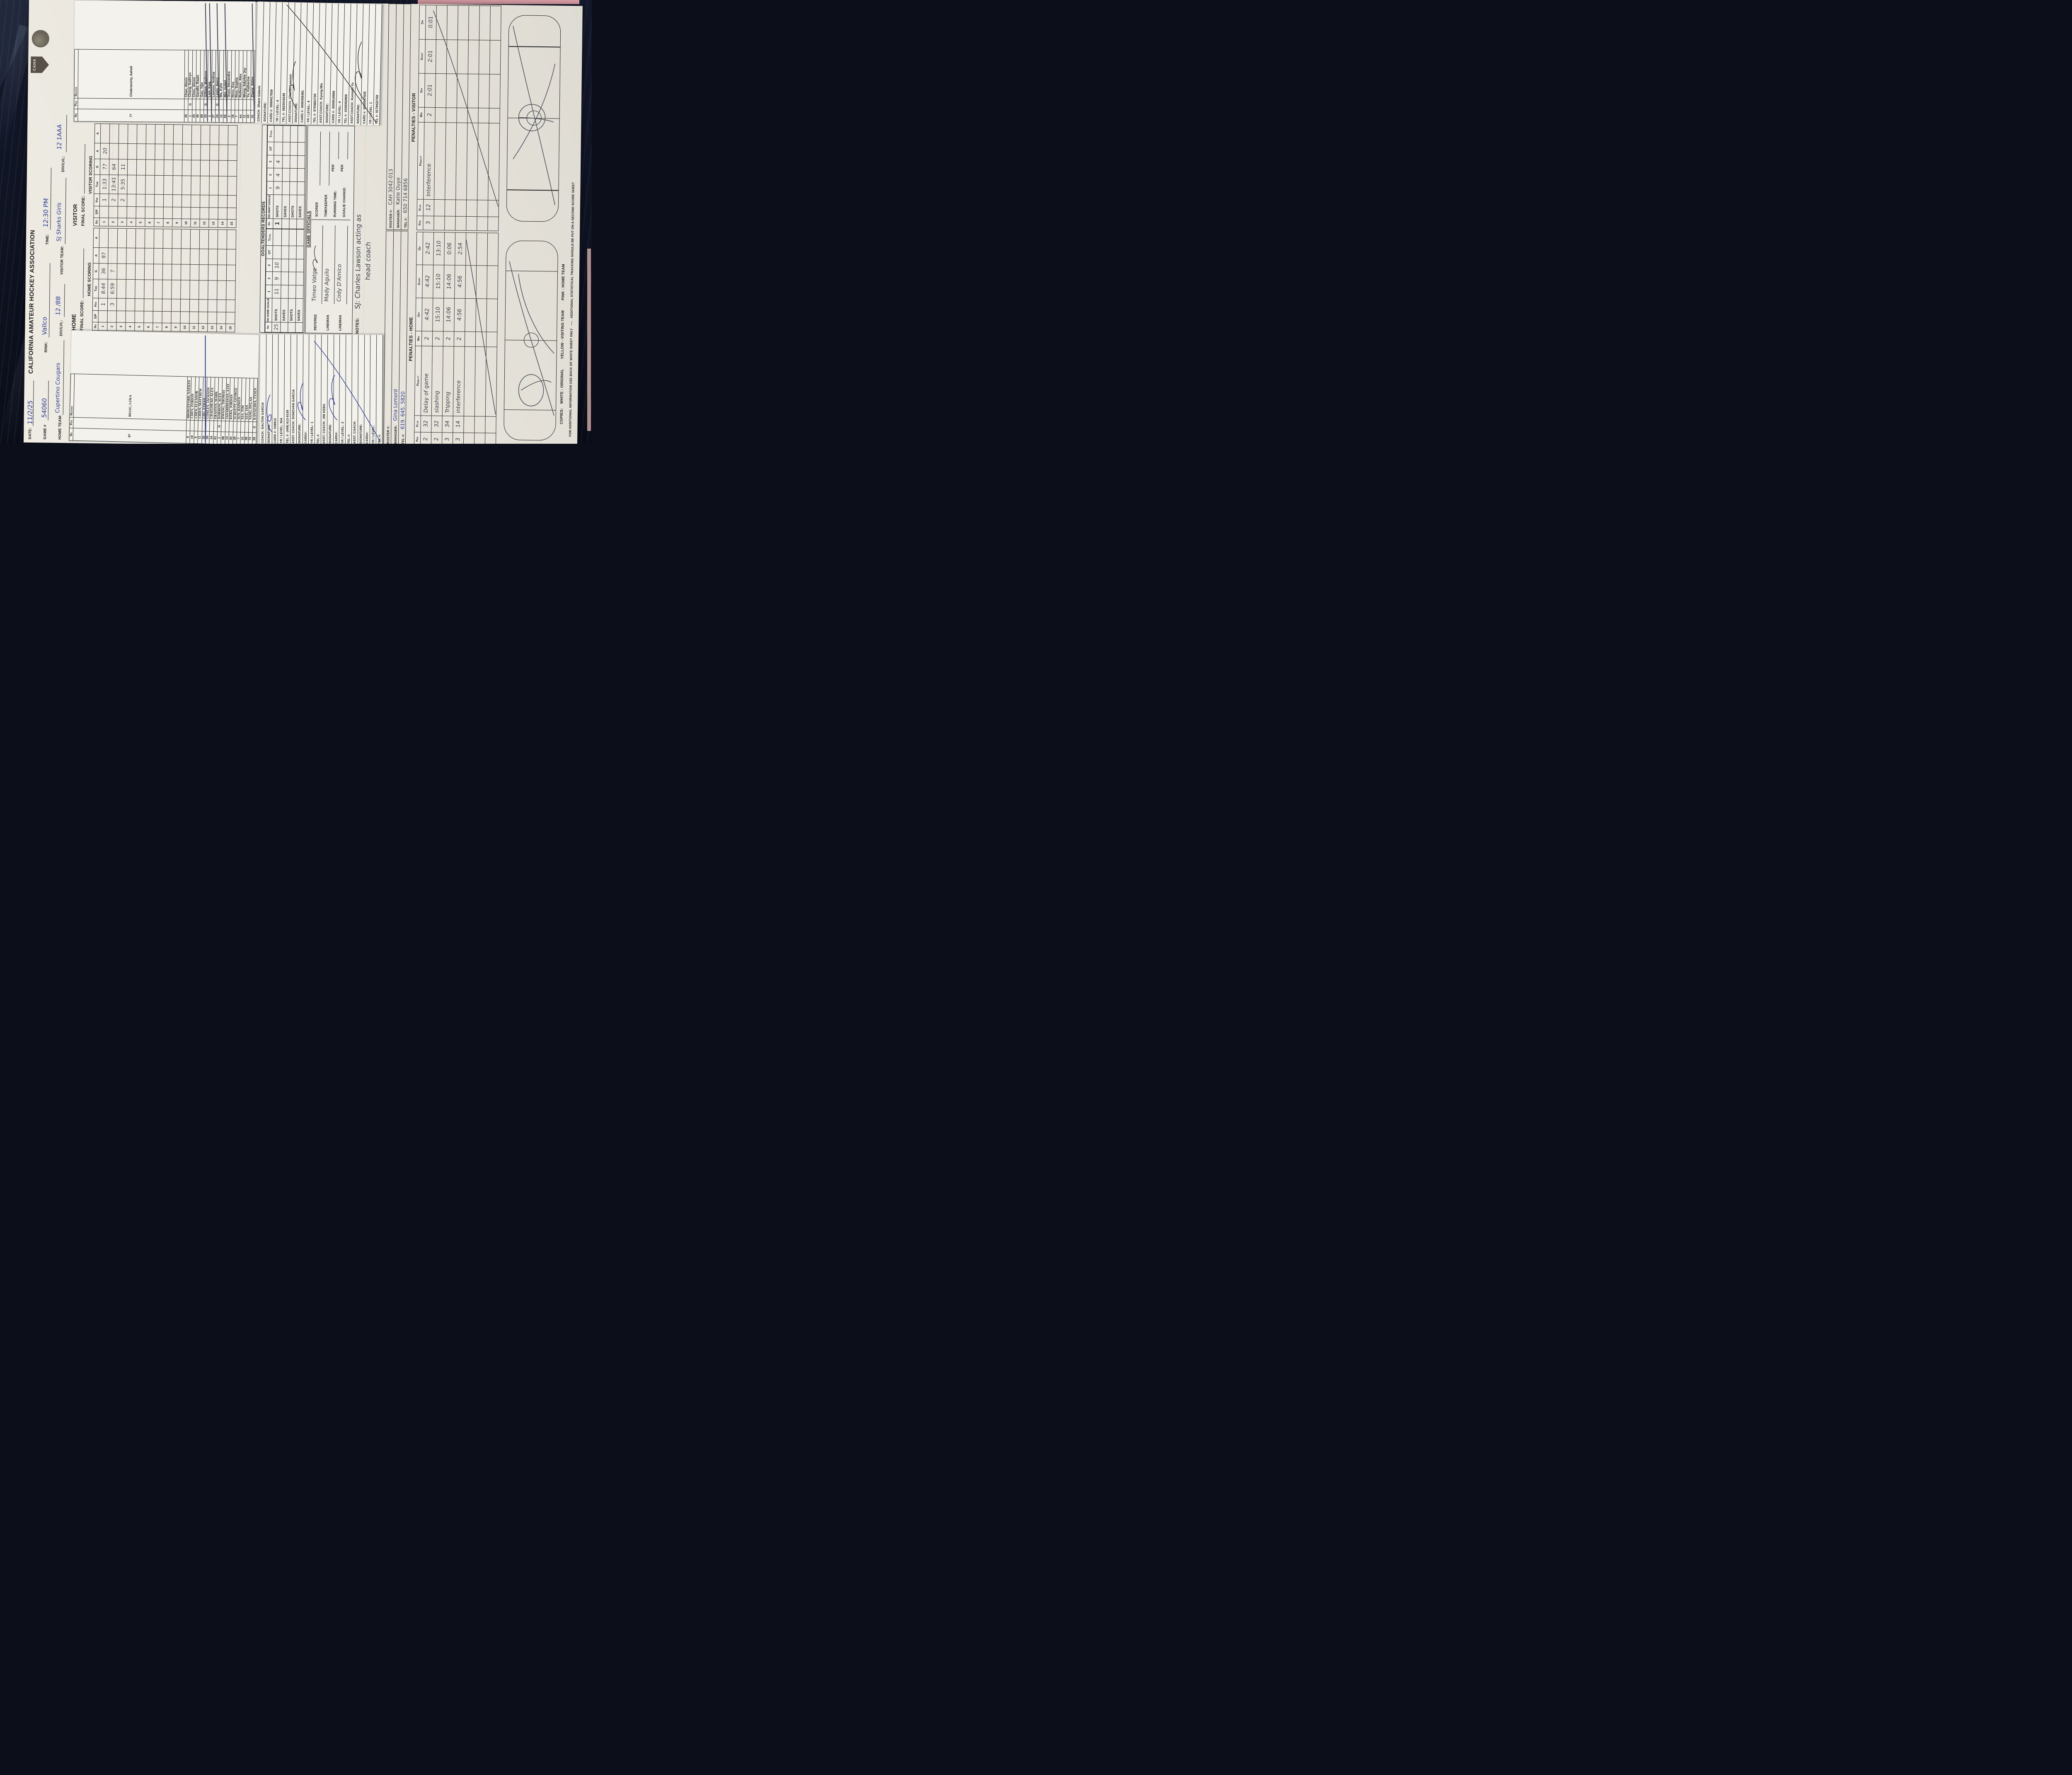 Image resolution: width=2072 pixels, height=1775 pixels. I want to click on home-tel: 619. 645. 5820, so click(402, 410).